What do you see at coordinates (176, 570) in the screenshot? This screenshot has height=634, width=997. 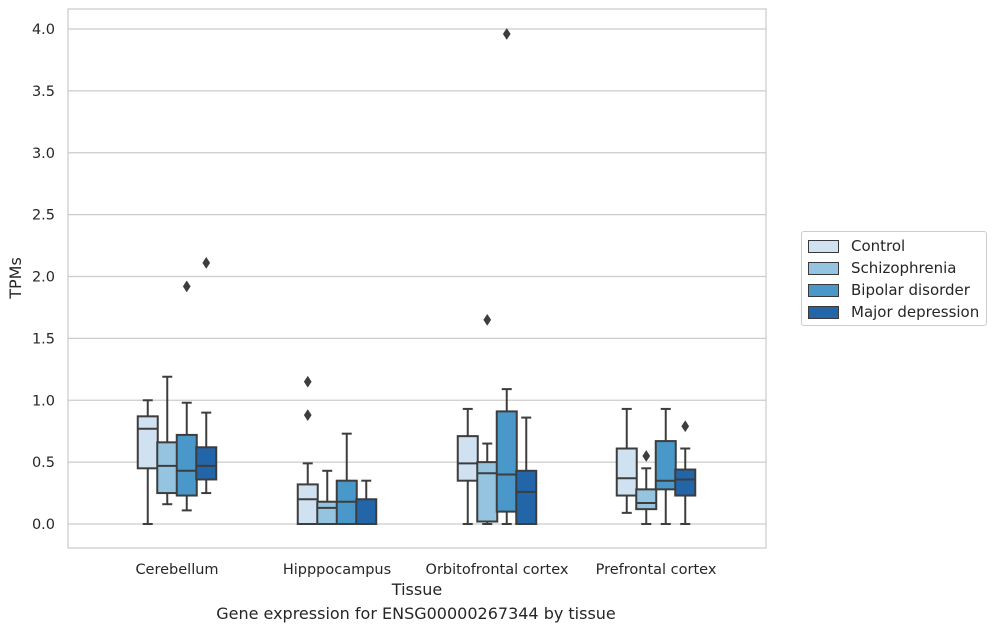 I see `x-tick-label: Cerebellum` at bounding box center [176, 570].